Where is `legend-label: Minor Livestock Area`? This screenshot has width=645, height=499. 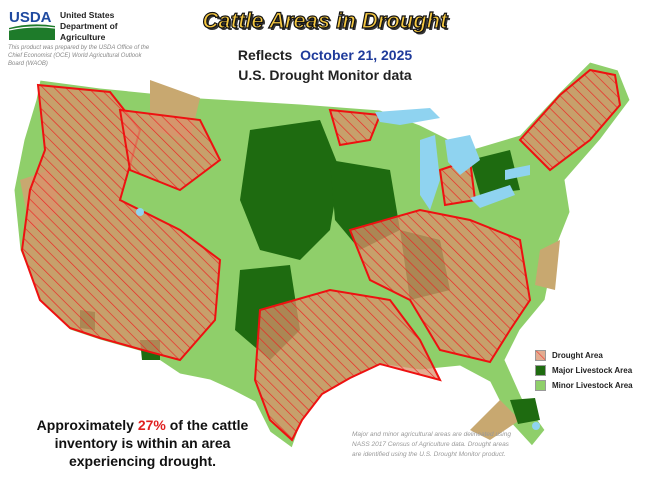
legend-label: Minor Livestock Area is located at coordinates (592, 385).